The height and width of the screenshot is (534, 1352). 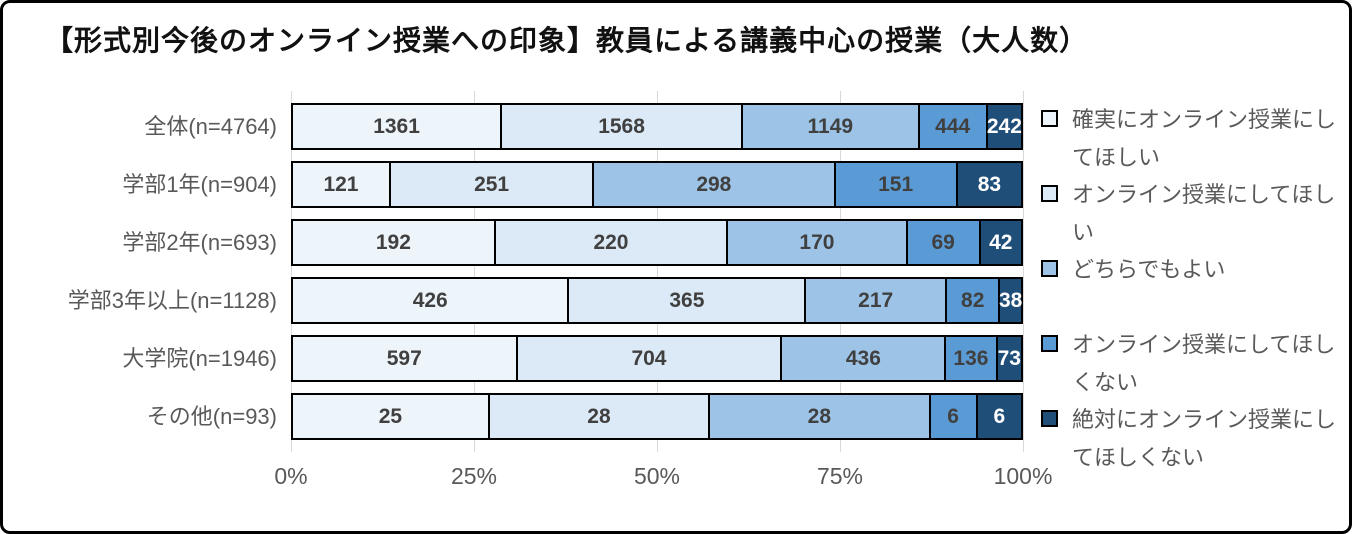 I want to click on bar-segment: 38, so click(x=1010, y=300).